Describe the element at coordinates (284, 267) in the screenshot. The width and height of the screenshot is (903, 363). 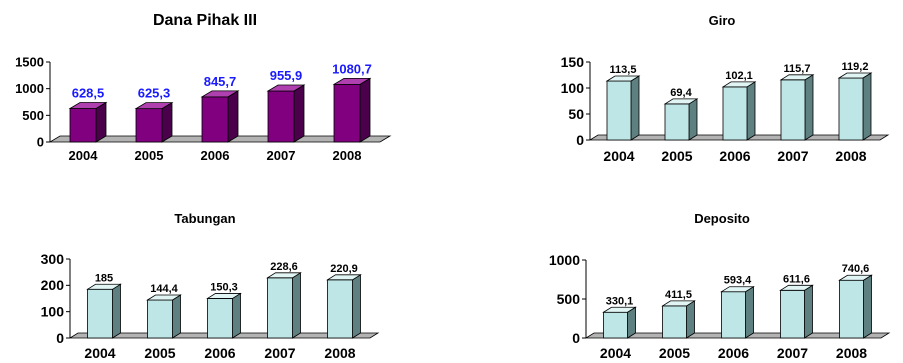
I see `bar-value-label: 228,6` at that location.